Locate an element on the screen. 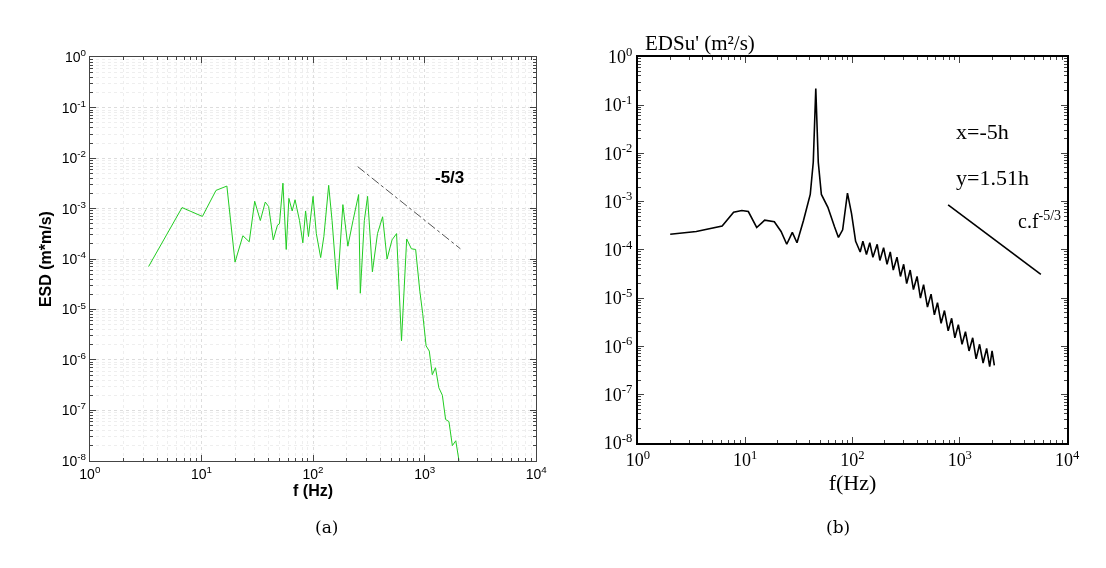 The width and height of the screenshot is (1106, 568). text: (a) is located at coordinates (327, 527).